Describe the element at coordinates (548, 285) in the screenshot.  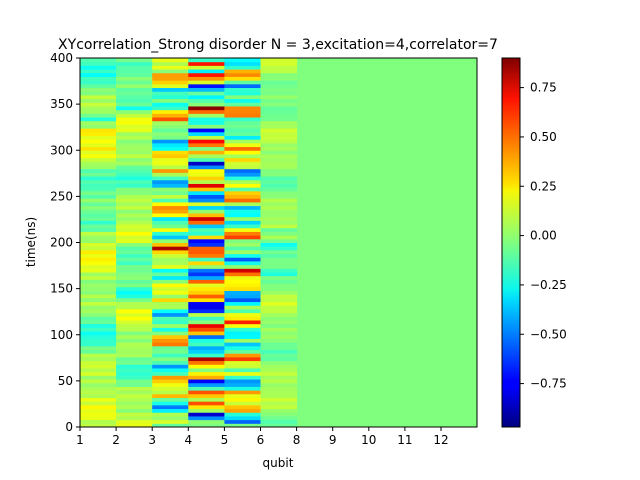
I see `colorbar-tick-label: −0.25` at that location.